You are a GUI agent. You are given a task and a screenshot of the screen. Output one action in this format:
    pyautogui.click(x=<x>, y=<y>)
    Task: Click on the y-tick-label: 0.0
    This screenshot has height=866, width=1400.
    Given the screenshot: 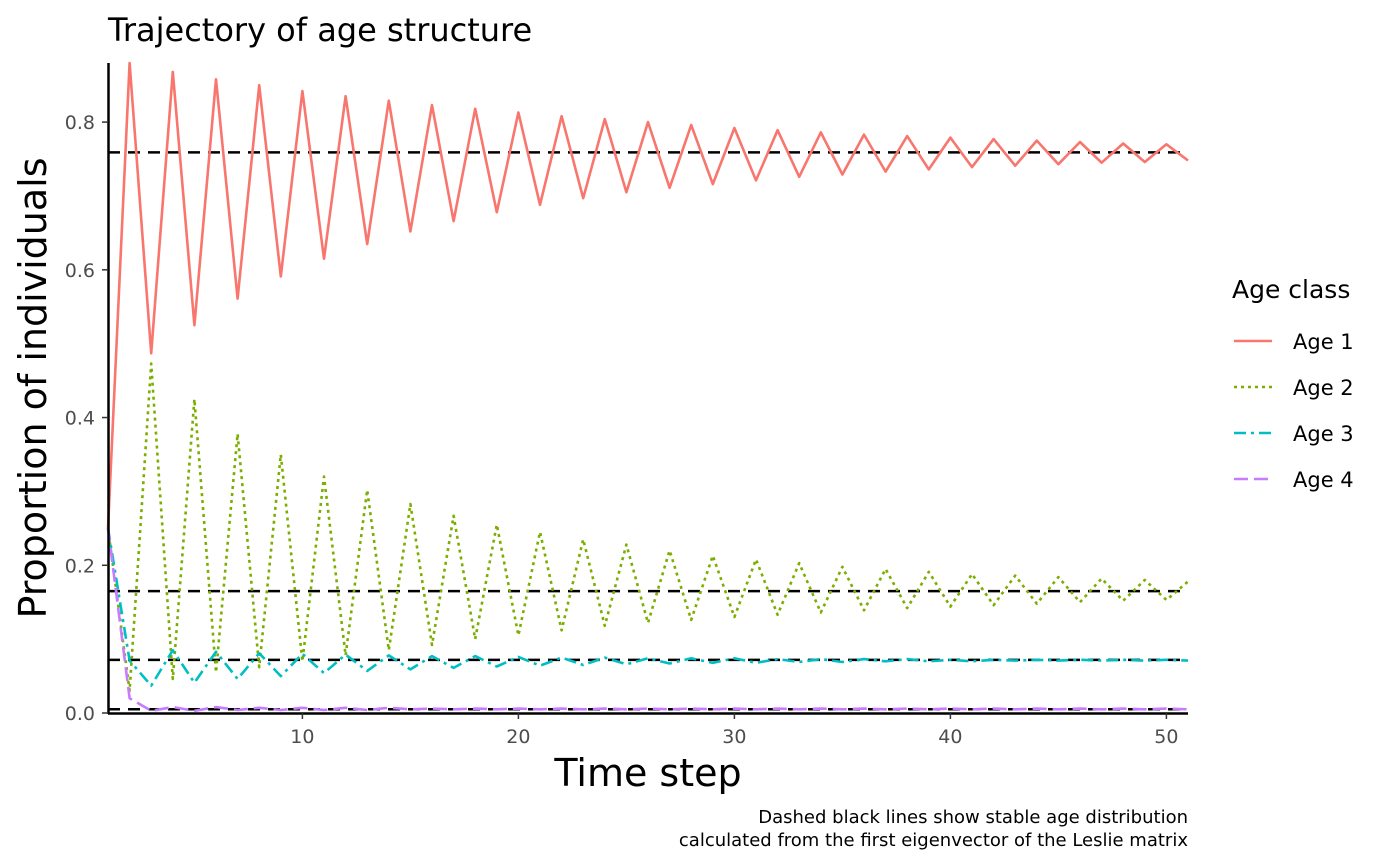 What is the action you would take?
    pyautogui.click(x=80, y=714)
    